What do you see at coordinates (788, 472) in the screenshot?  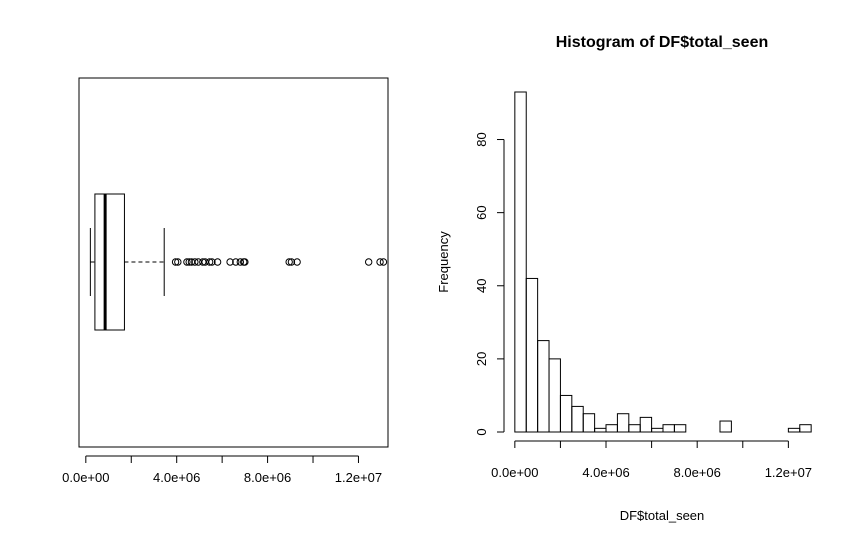 I see `histogram-x-tick-label: 1.2e+07` at bounding box center [788, 472].